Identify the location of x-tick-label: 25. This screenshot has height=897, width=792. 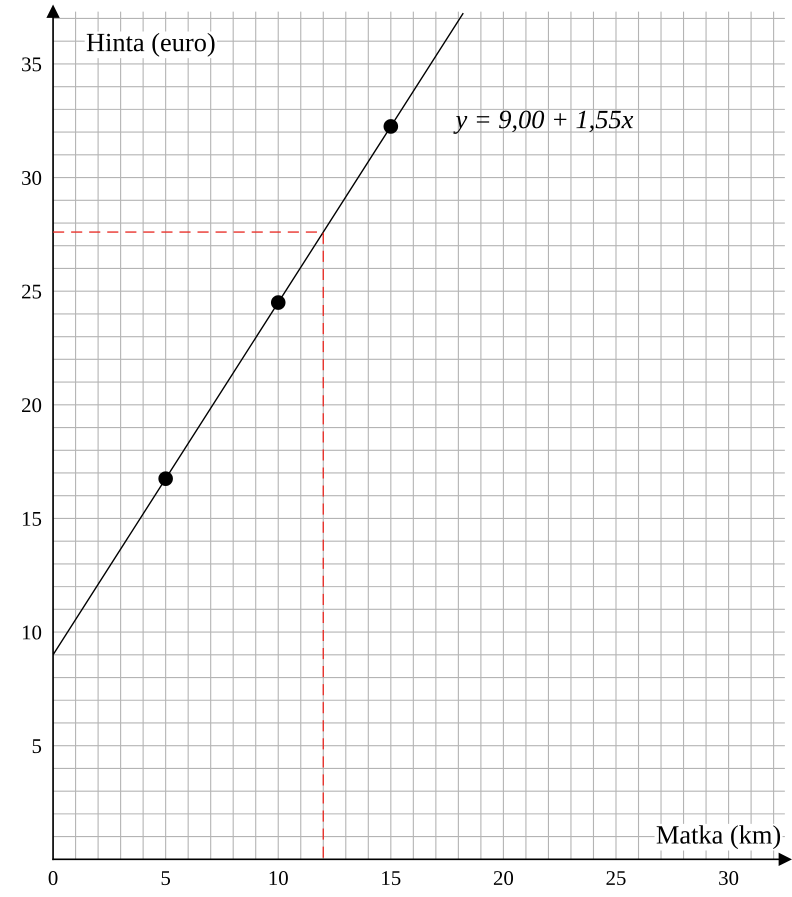
(616, 878).